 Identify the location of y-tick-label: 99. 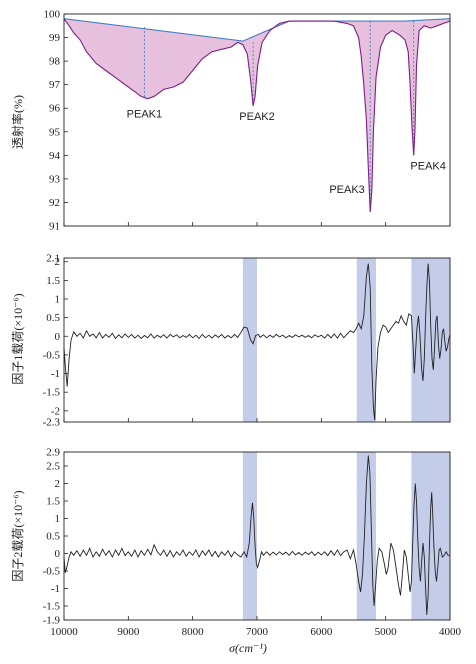
(55, 38).